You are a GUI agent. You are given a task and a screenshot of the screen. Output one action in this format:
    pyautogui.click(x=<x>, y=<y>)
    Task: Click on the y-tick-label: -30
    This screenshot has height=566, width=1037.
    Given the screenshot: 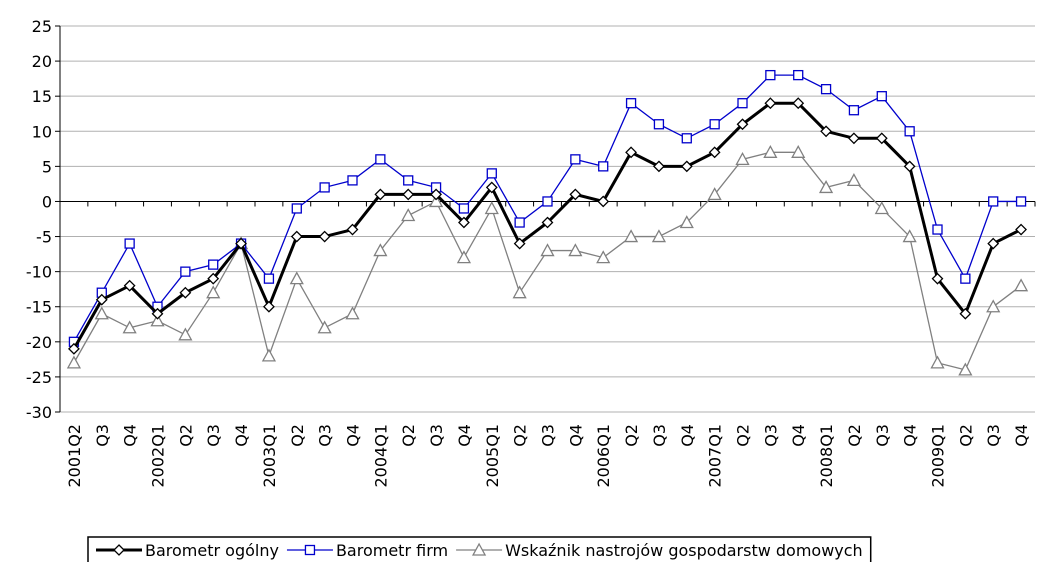 What is the action you would take?
    pyautogui.click(x=39, y=412)
    